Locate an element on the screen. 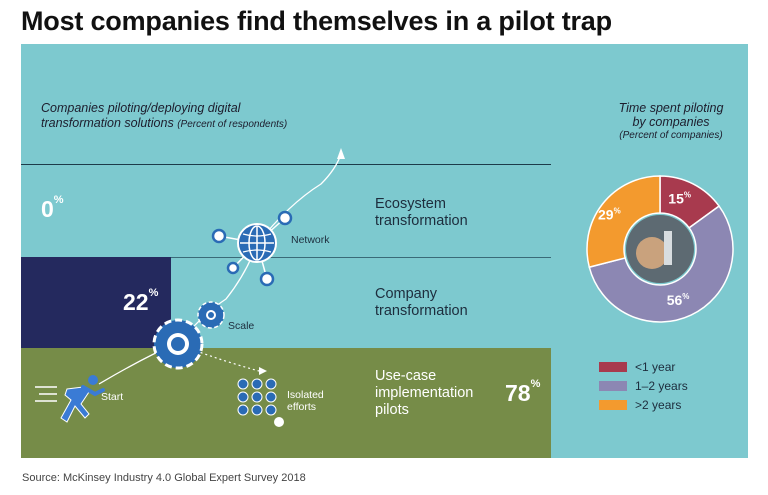  pie-chart: 15%56%29% is located at coordinates (660, 249).